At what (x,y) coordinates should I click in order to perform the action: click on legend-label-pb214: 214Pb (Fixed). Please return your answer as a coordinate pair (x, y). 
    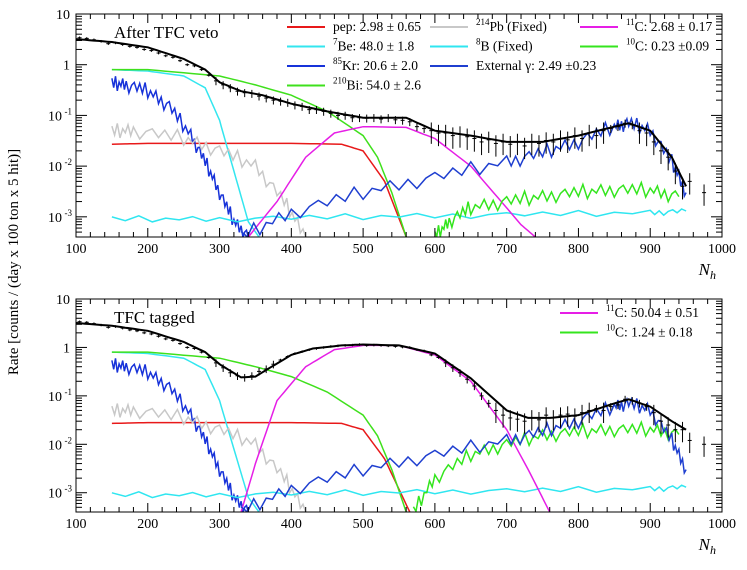
    Looking at the image, I should click on (511, 25).